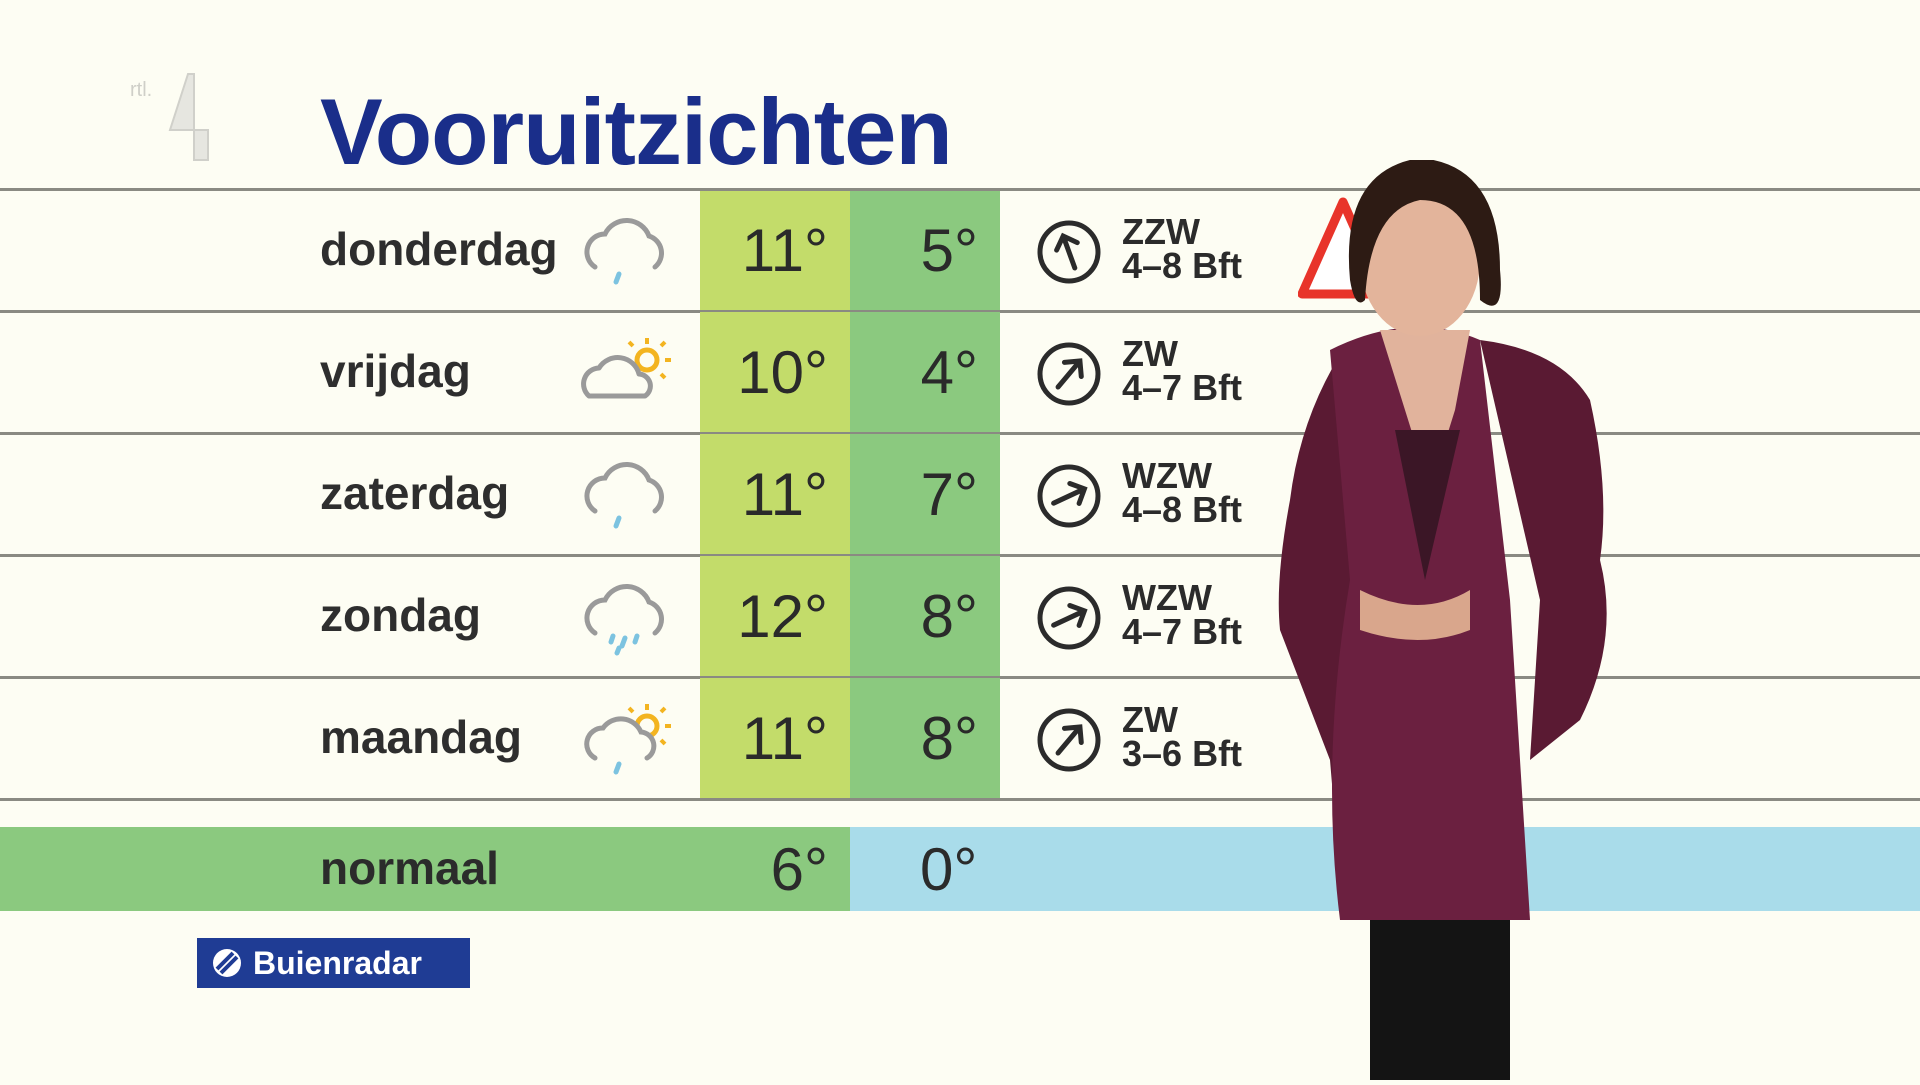  What do you see at coordinates (925, 373) in the screenshot?
I see `min-temp: 4°` at bounding box center [925, 373].